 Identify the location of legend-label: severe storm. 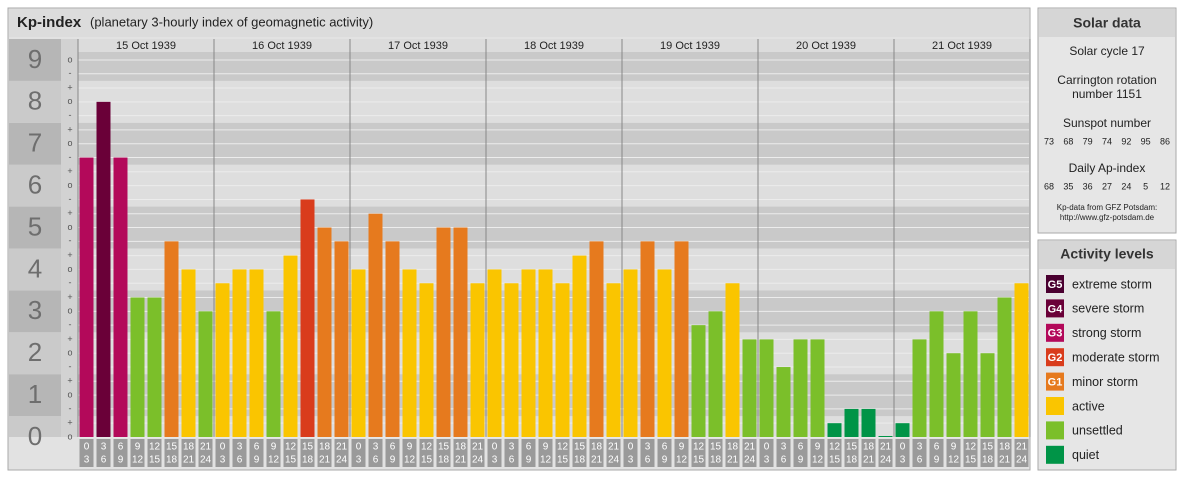
(1108, 309).